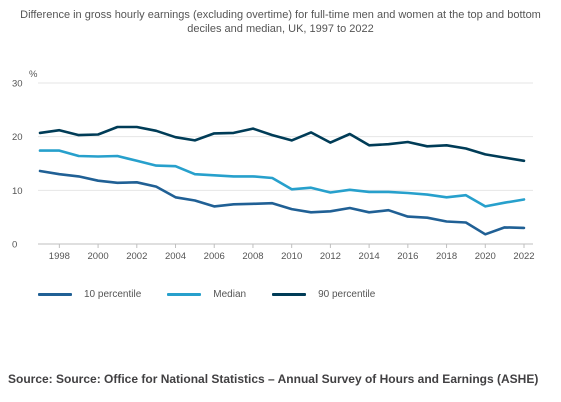  Describe the element at coordinates (330, 256) in the screenshot. I see `x-tick-label: 2012` at that location.